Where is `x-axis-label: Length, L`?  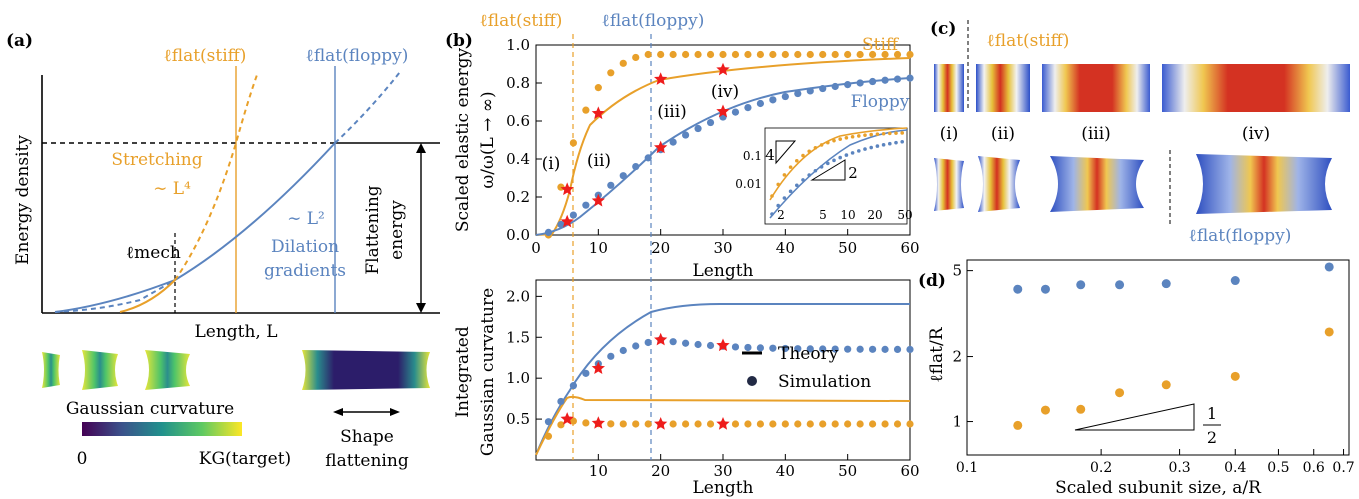
x-axis-label: Length, L is located at coordinates (235, 332).